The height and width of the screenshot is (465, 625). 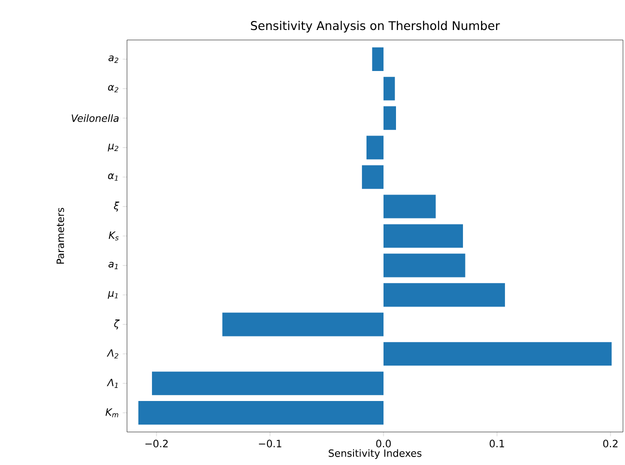 What do you see at coordinates (113, 236) in the screenshot?
I see `y-tick-label: K$_{s}$` at bounding box center [113, 236].